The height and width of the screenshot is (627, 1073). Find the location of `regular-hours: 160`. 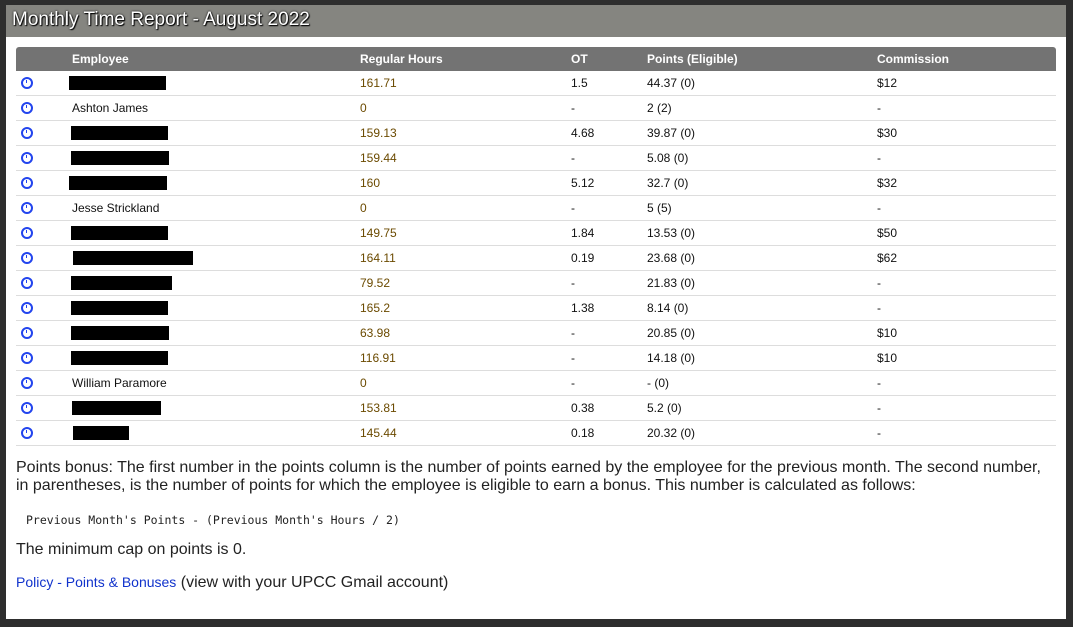

regular-hours: 160 is located at coordinates (465, 183).